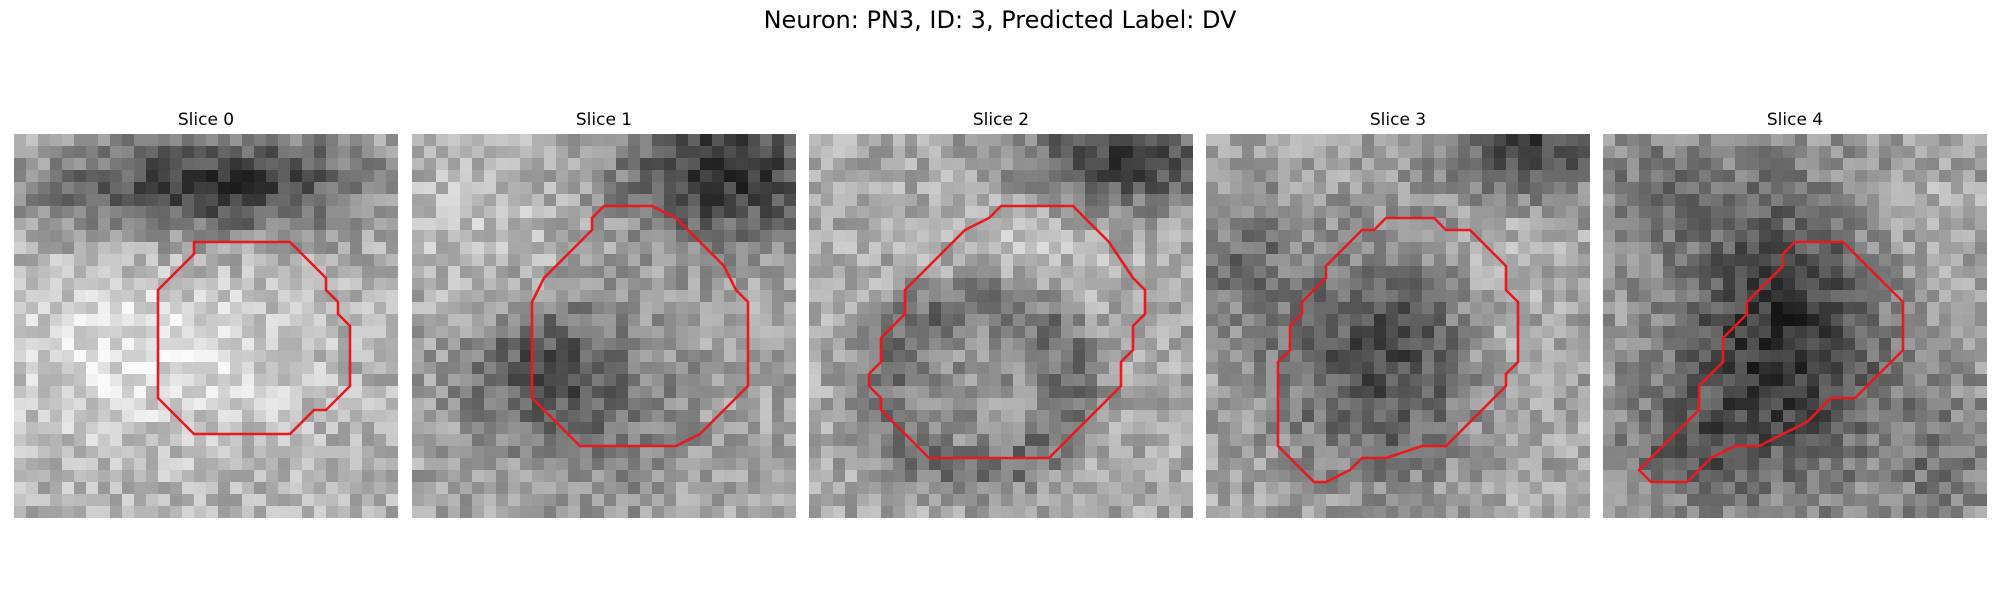  Describe the element at coordinates (206, 120) in the screenshot. I see `slice-title: Slice 0` at that location.